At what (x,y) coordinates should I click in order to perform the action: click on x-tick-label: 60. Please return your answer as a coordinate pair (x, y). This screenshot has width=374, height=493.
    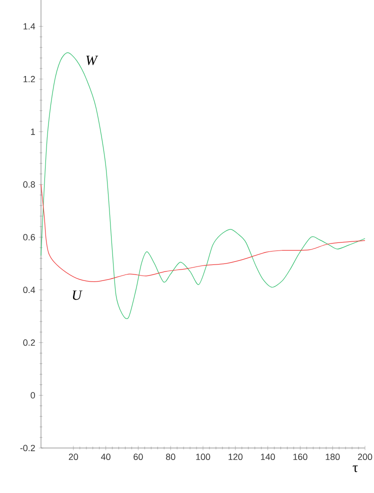
    Looking at the image, I should click on (138, 457).